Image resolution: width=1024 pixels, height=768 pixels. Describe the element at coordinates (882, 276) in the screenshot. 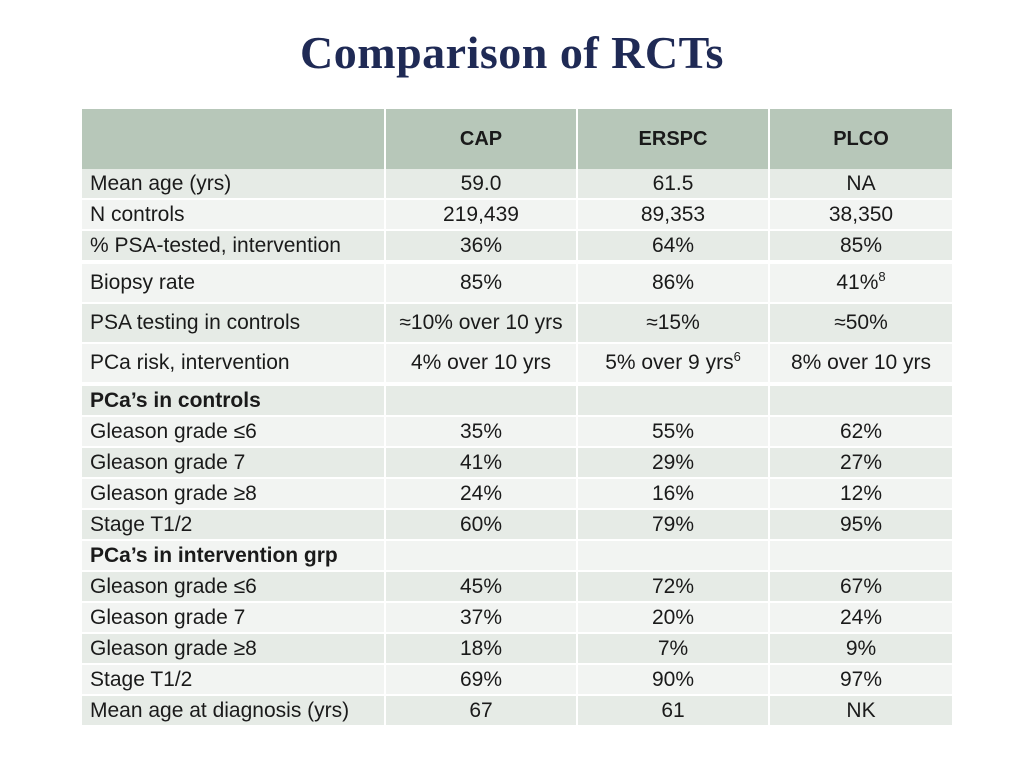

I see `footnote-marker: 8` at that location.